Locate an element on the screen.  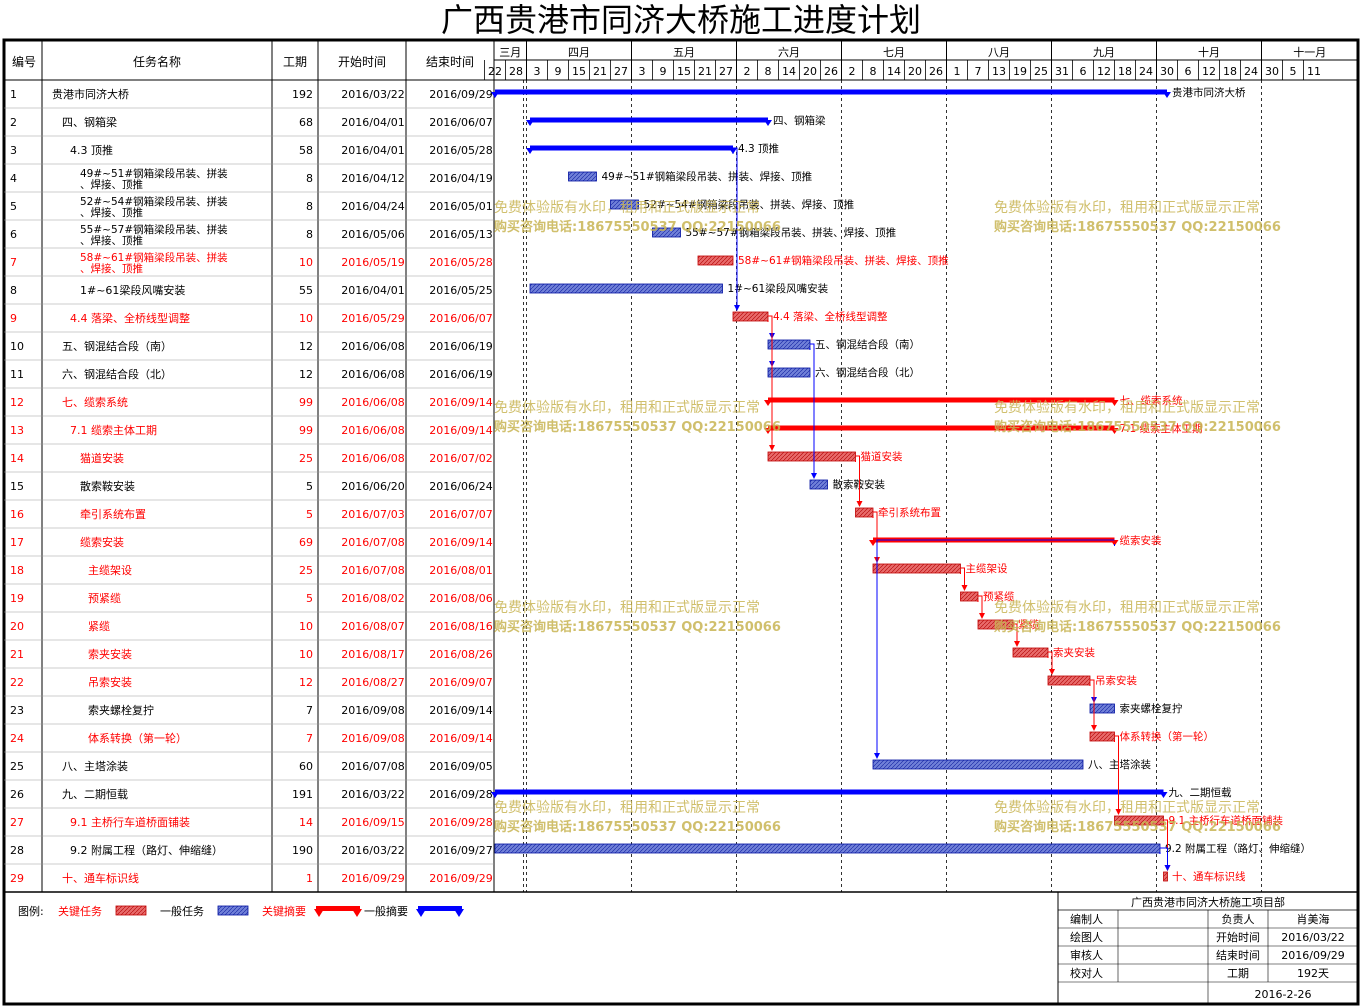
task-start: 2016/04/01 is located at coordinates (372, 150).